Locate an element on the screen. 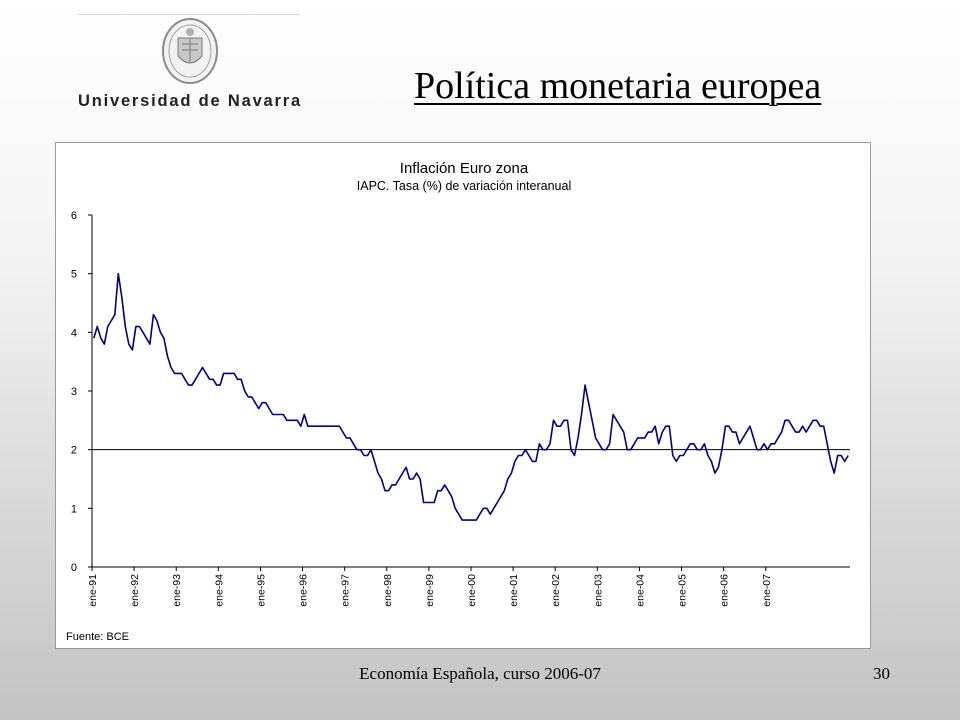 The width and height of the screenshot is (960, 720). x-tick-label: ene-04 is located at coordinates (640, 590).